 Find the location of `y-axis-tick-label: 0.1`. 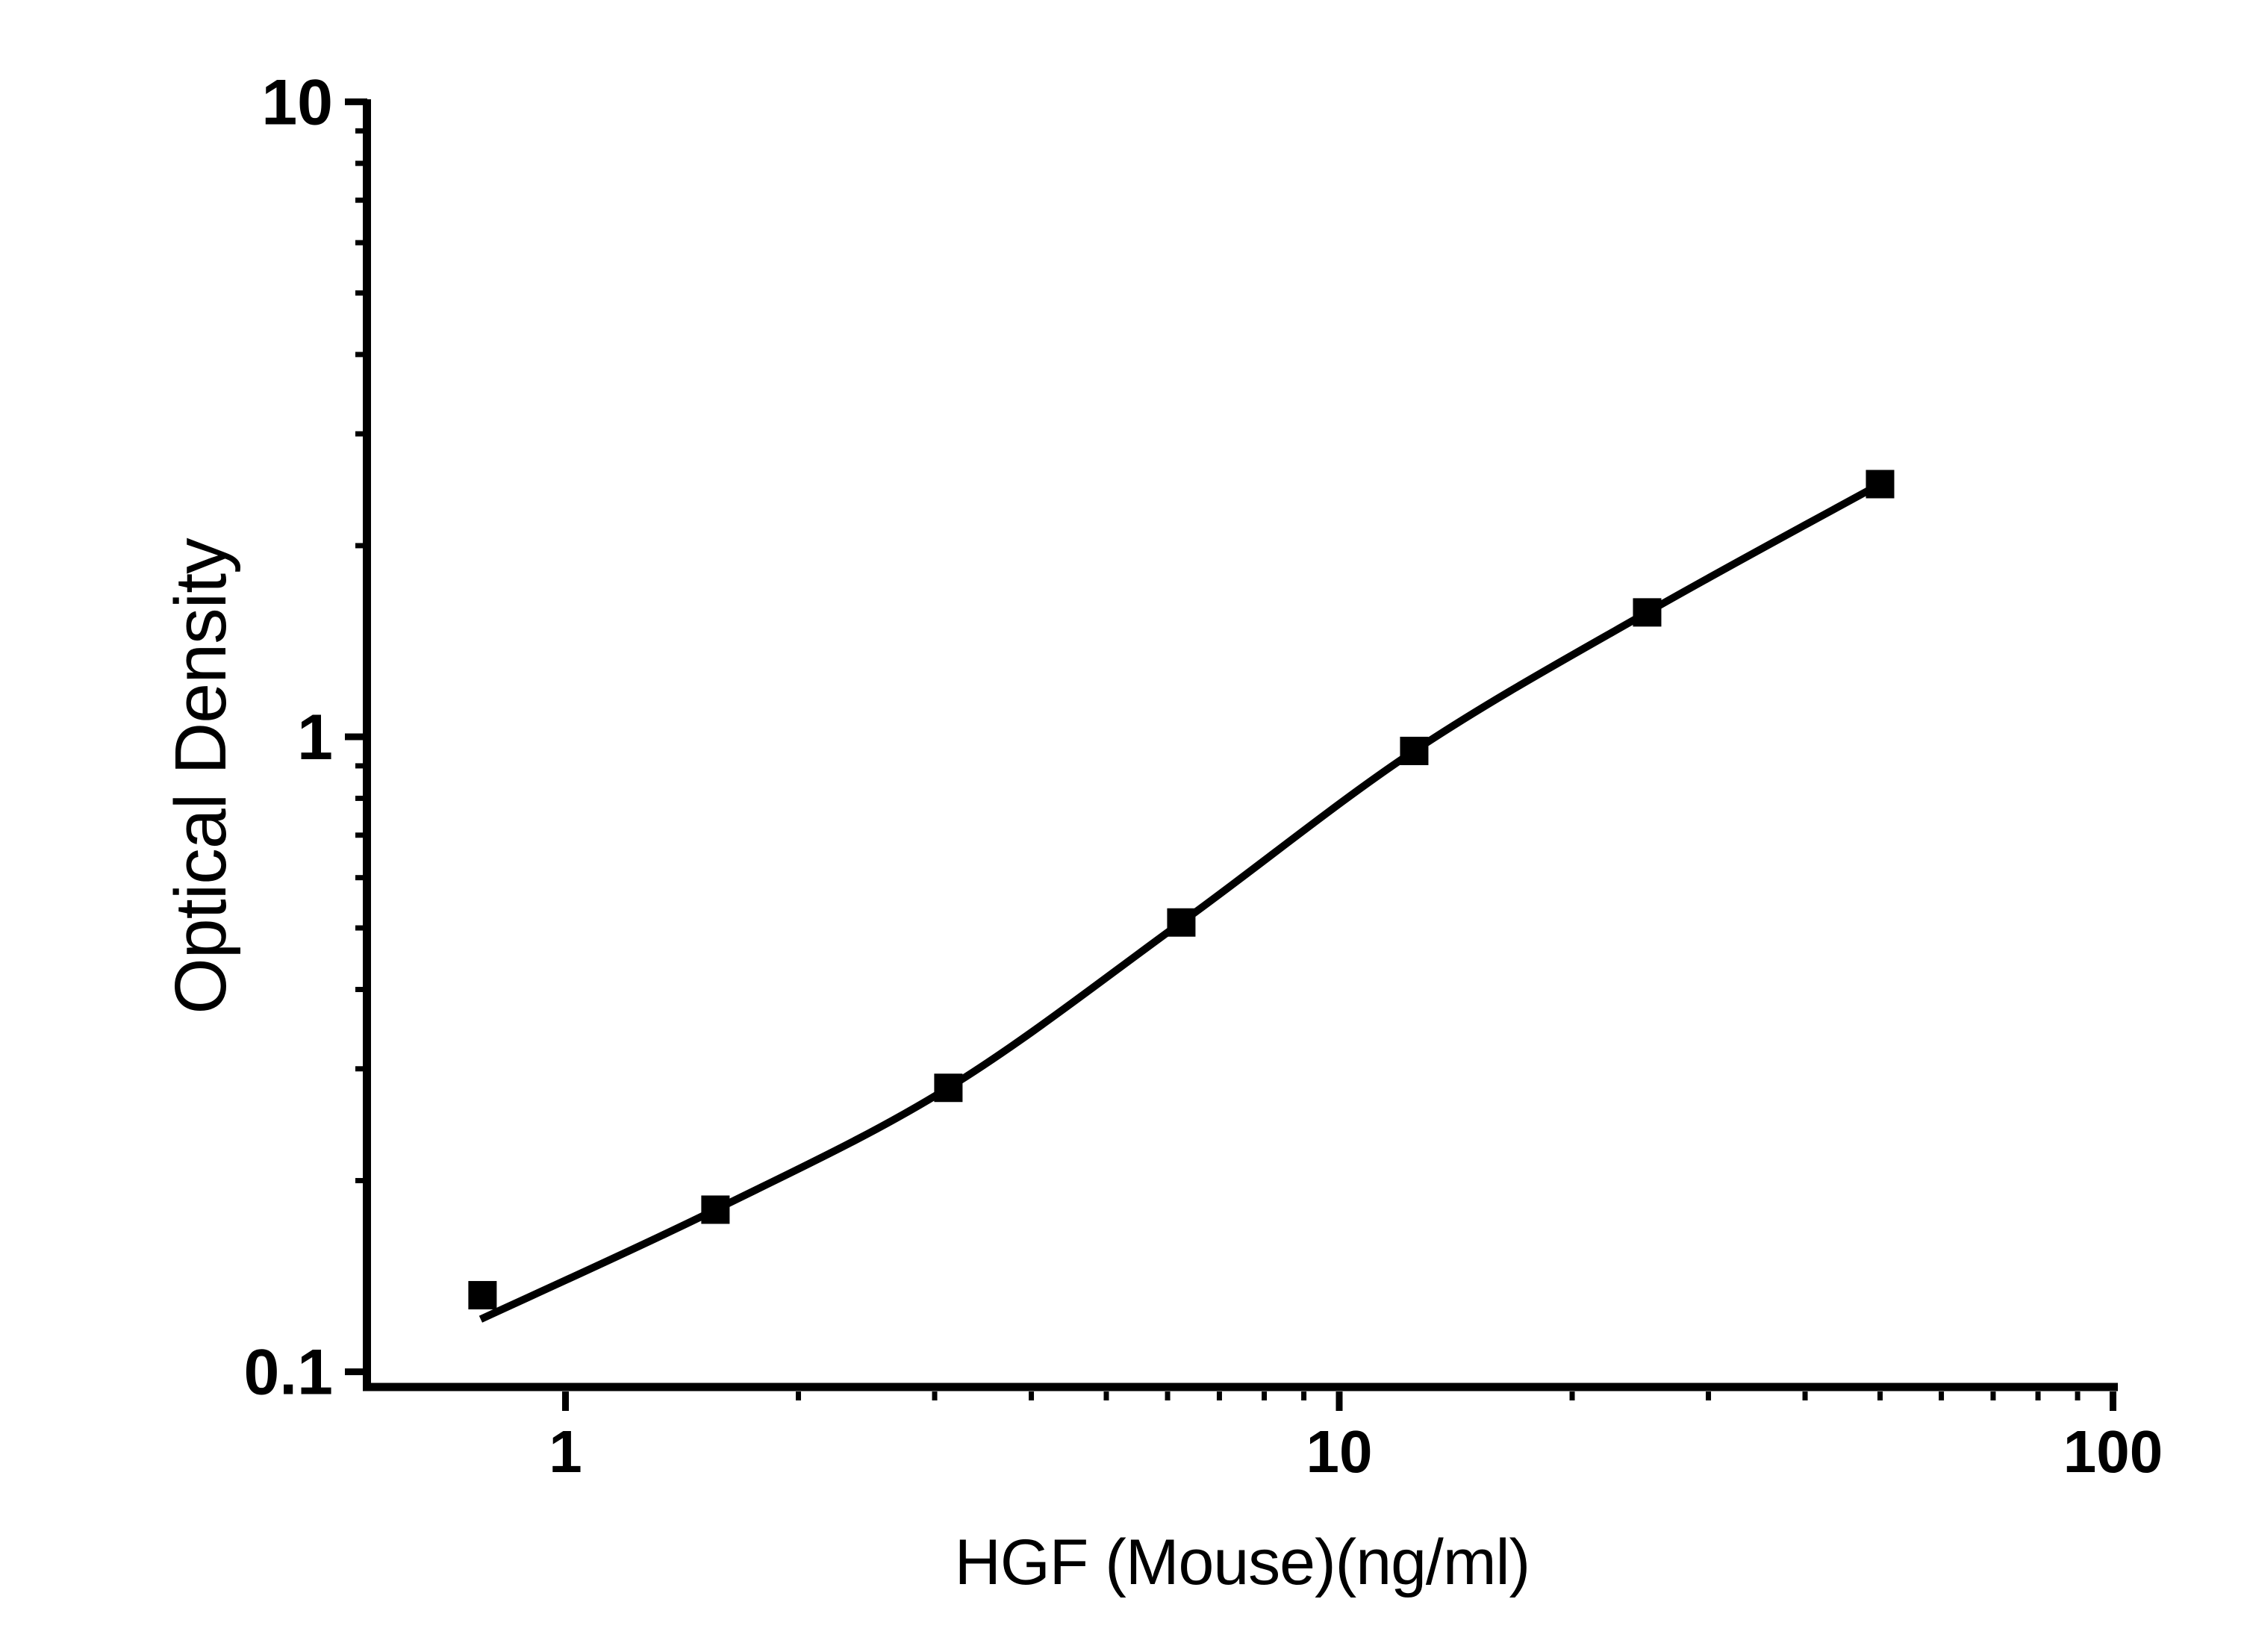

y-axis-tick-label: 0.1 is located at coordinates (288, 1373).